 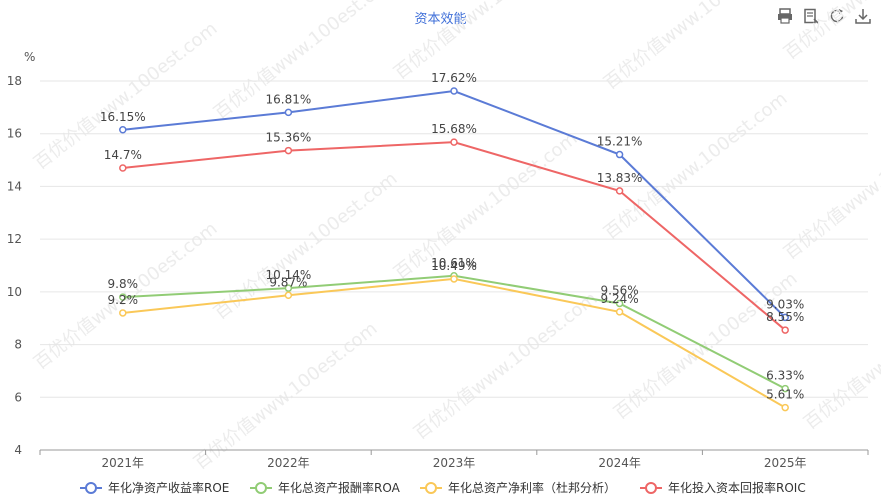 I want to click on legend-item: 年化投入资本回报率ROIC, so click(x=723, y=487).